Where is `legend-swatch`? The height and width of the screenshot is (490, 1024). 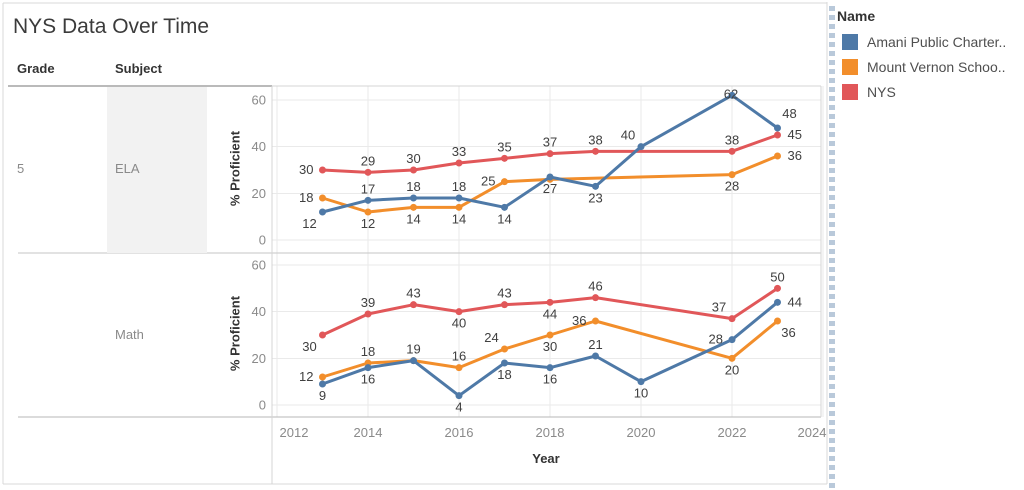 legend-swatch is located at coordinates (850, 66).